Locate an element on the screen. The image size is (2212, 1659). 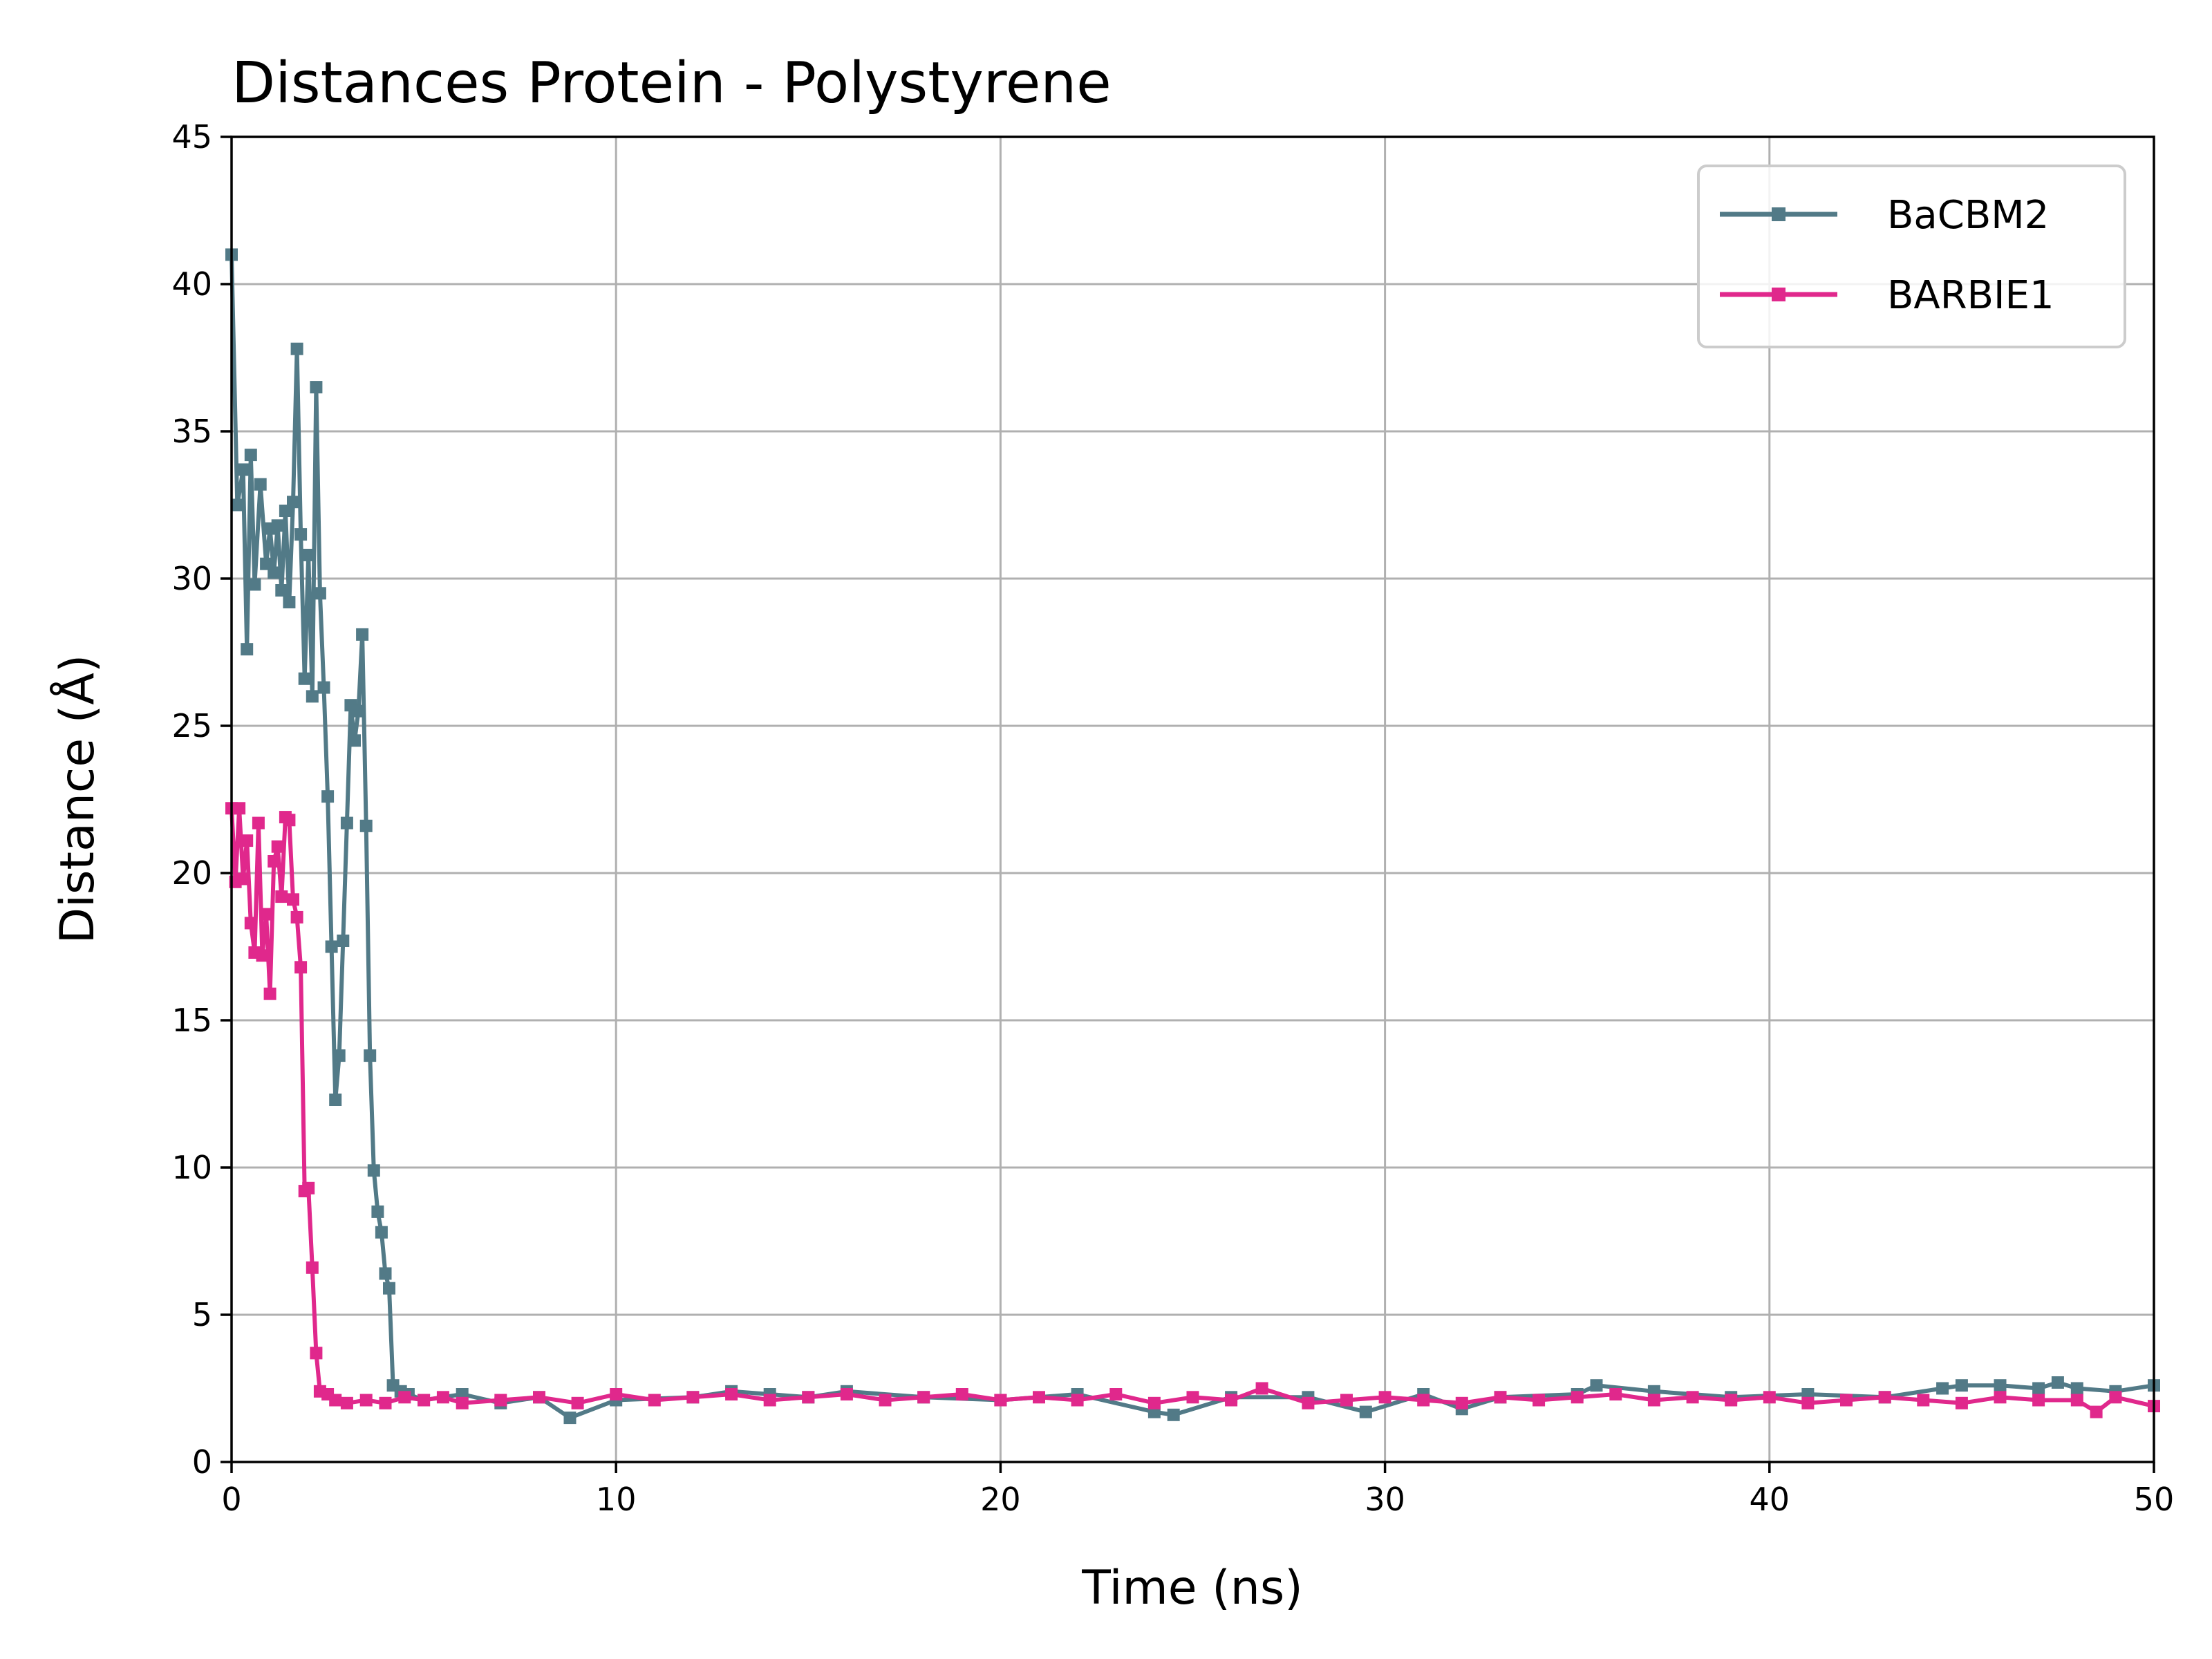
y-tick-label: 45 is located at coordinates (191, 137).